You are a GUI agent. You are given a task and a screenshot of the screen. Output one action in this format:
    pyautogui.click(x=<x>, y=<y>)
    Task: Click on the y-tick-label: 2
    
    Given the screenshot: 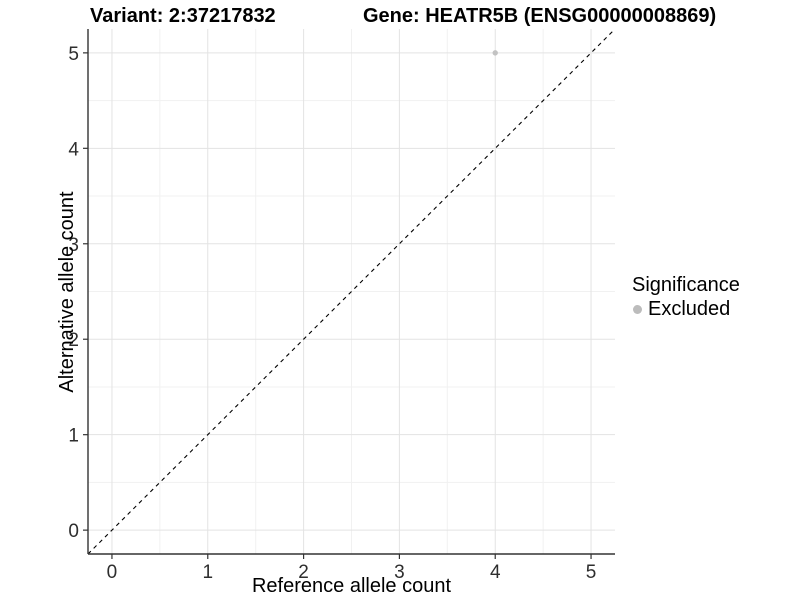 What is the action you would take?
    pyautogui.click(x=73, y=340)
    